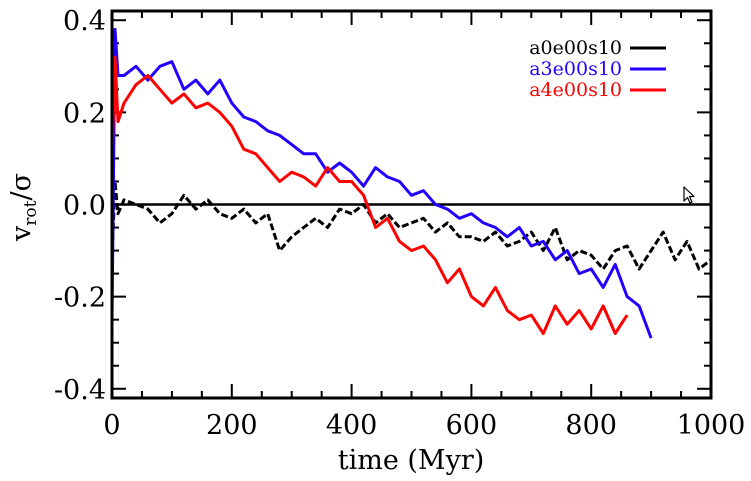 The height and width of the screenshot is (481, 751). I want to click on legend-label-a0e00s10: a0e00s10, so click(575, 48).